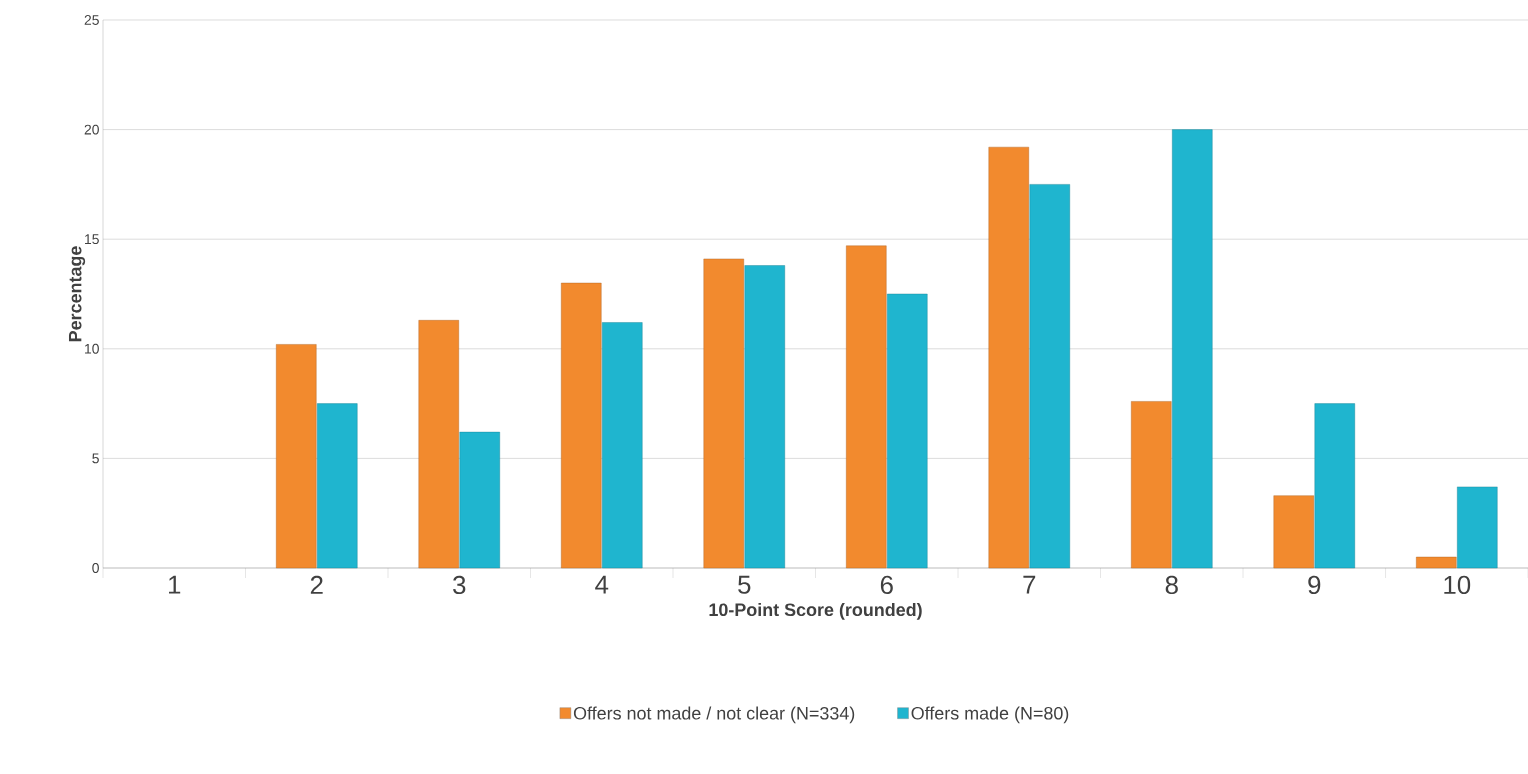 This screenshot has width=1528, height=774. I want to click on y-tick-label: 15, so click(92, 239).